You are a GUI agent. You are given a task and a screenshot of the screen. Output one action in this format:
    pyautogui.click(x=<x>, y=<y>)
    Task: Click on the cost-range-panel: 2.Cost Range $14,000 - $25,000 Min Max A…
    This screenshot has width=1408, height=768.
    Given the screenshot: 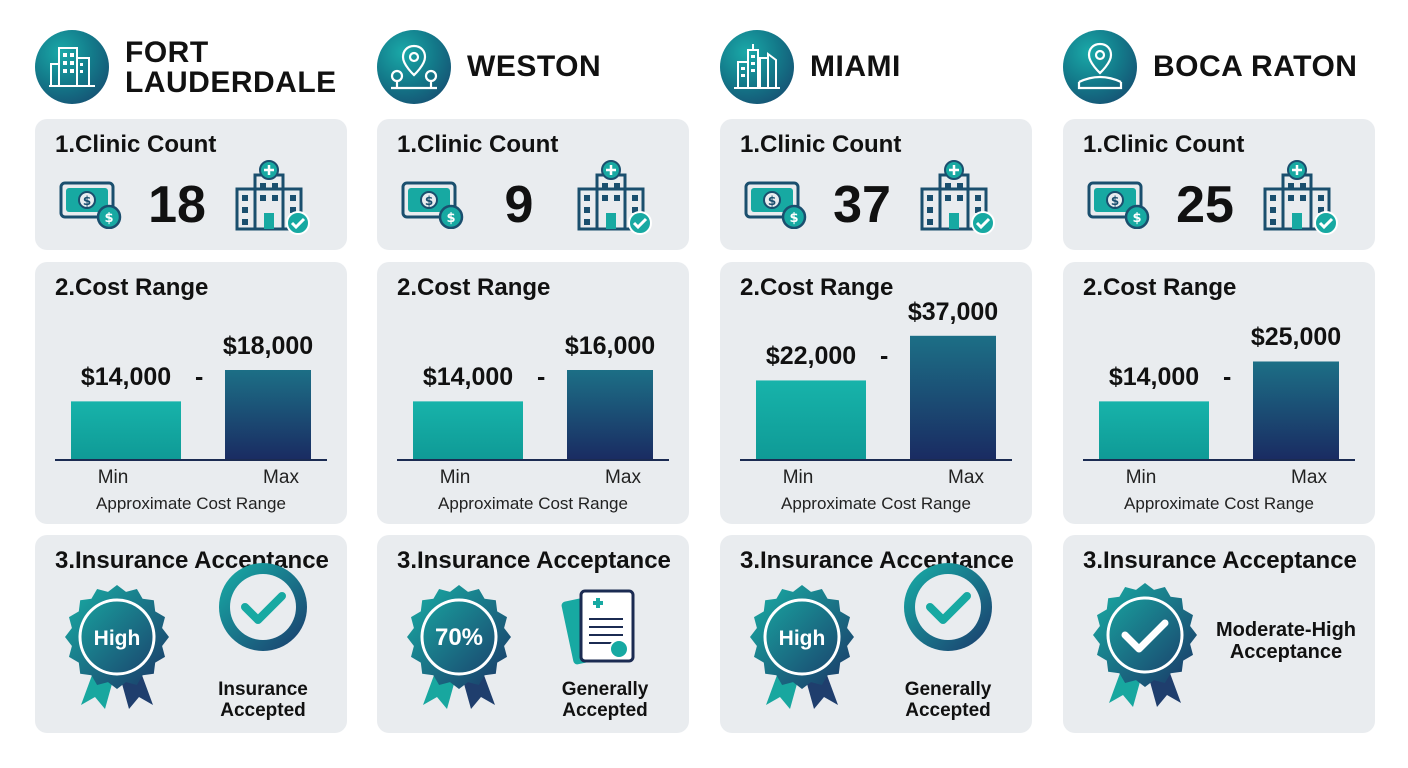 What is the action you would take?
    pyautogui.click(x=1219, y=393)
    